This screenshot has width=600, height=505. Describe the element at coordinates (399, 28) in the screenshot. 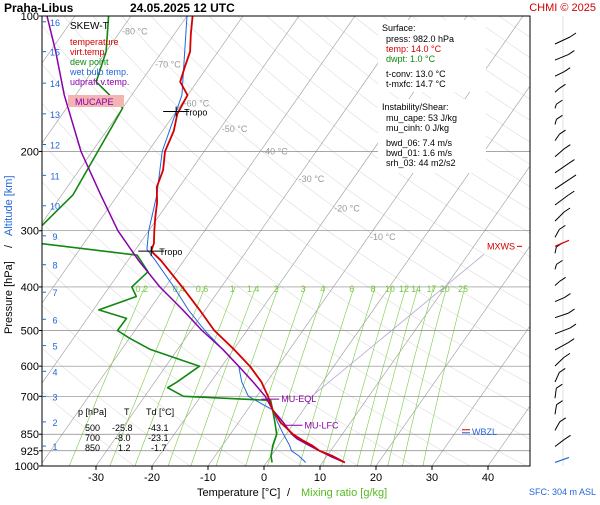

I see `surface-title: Surface:` at that location.